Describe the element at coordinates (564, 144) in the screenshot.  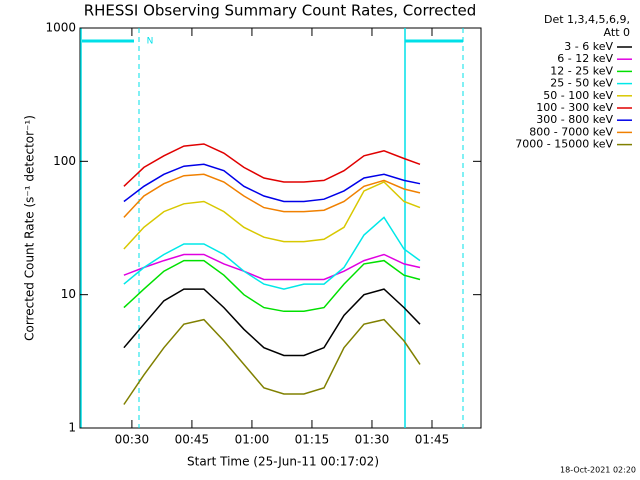
I see `legend-label: 7000 - 15000 keV` at that location.